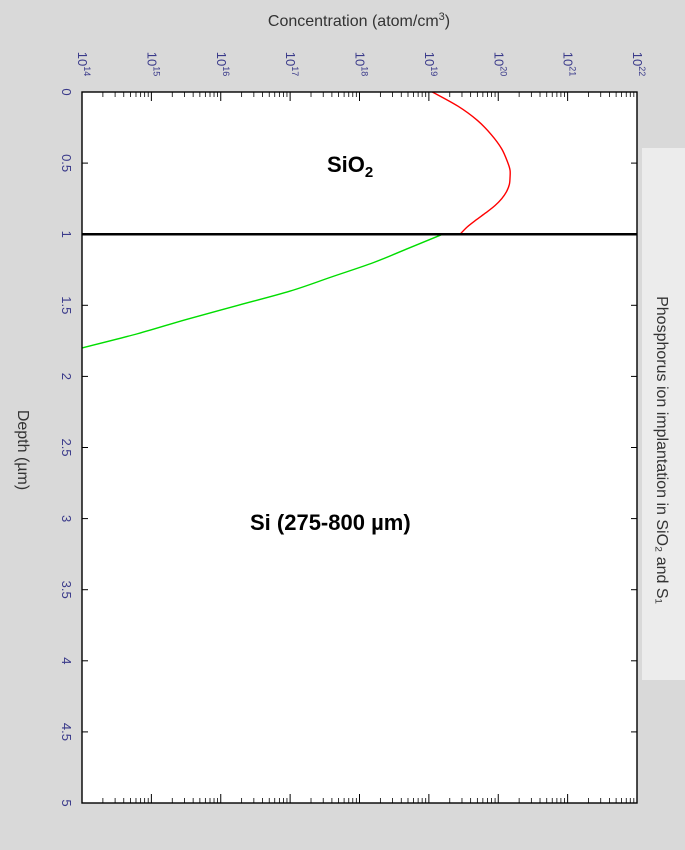  Describe the element at coordinates (66, 447) in the screenshot. I see `depth-tick-label: 2.5` at that location.